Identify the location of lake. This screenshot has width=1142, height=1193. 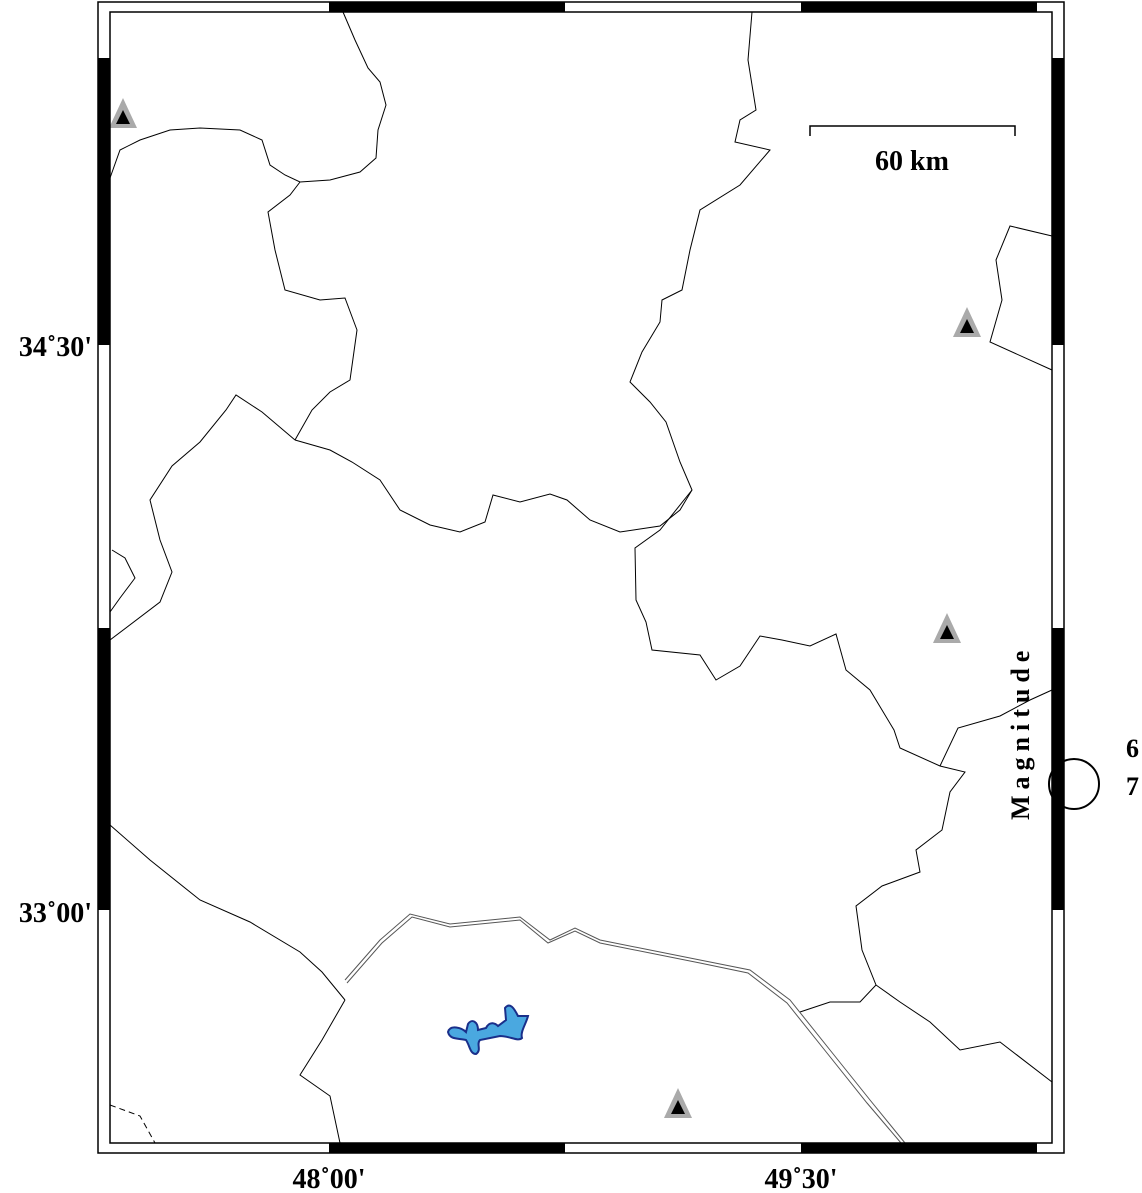
(488, 1030).